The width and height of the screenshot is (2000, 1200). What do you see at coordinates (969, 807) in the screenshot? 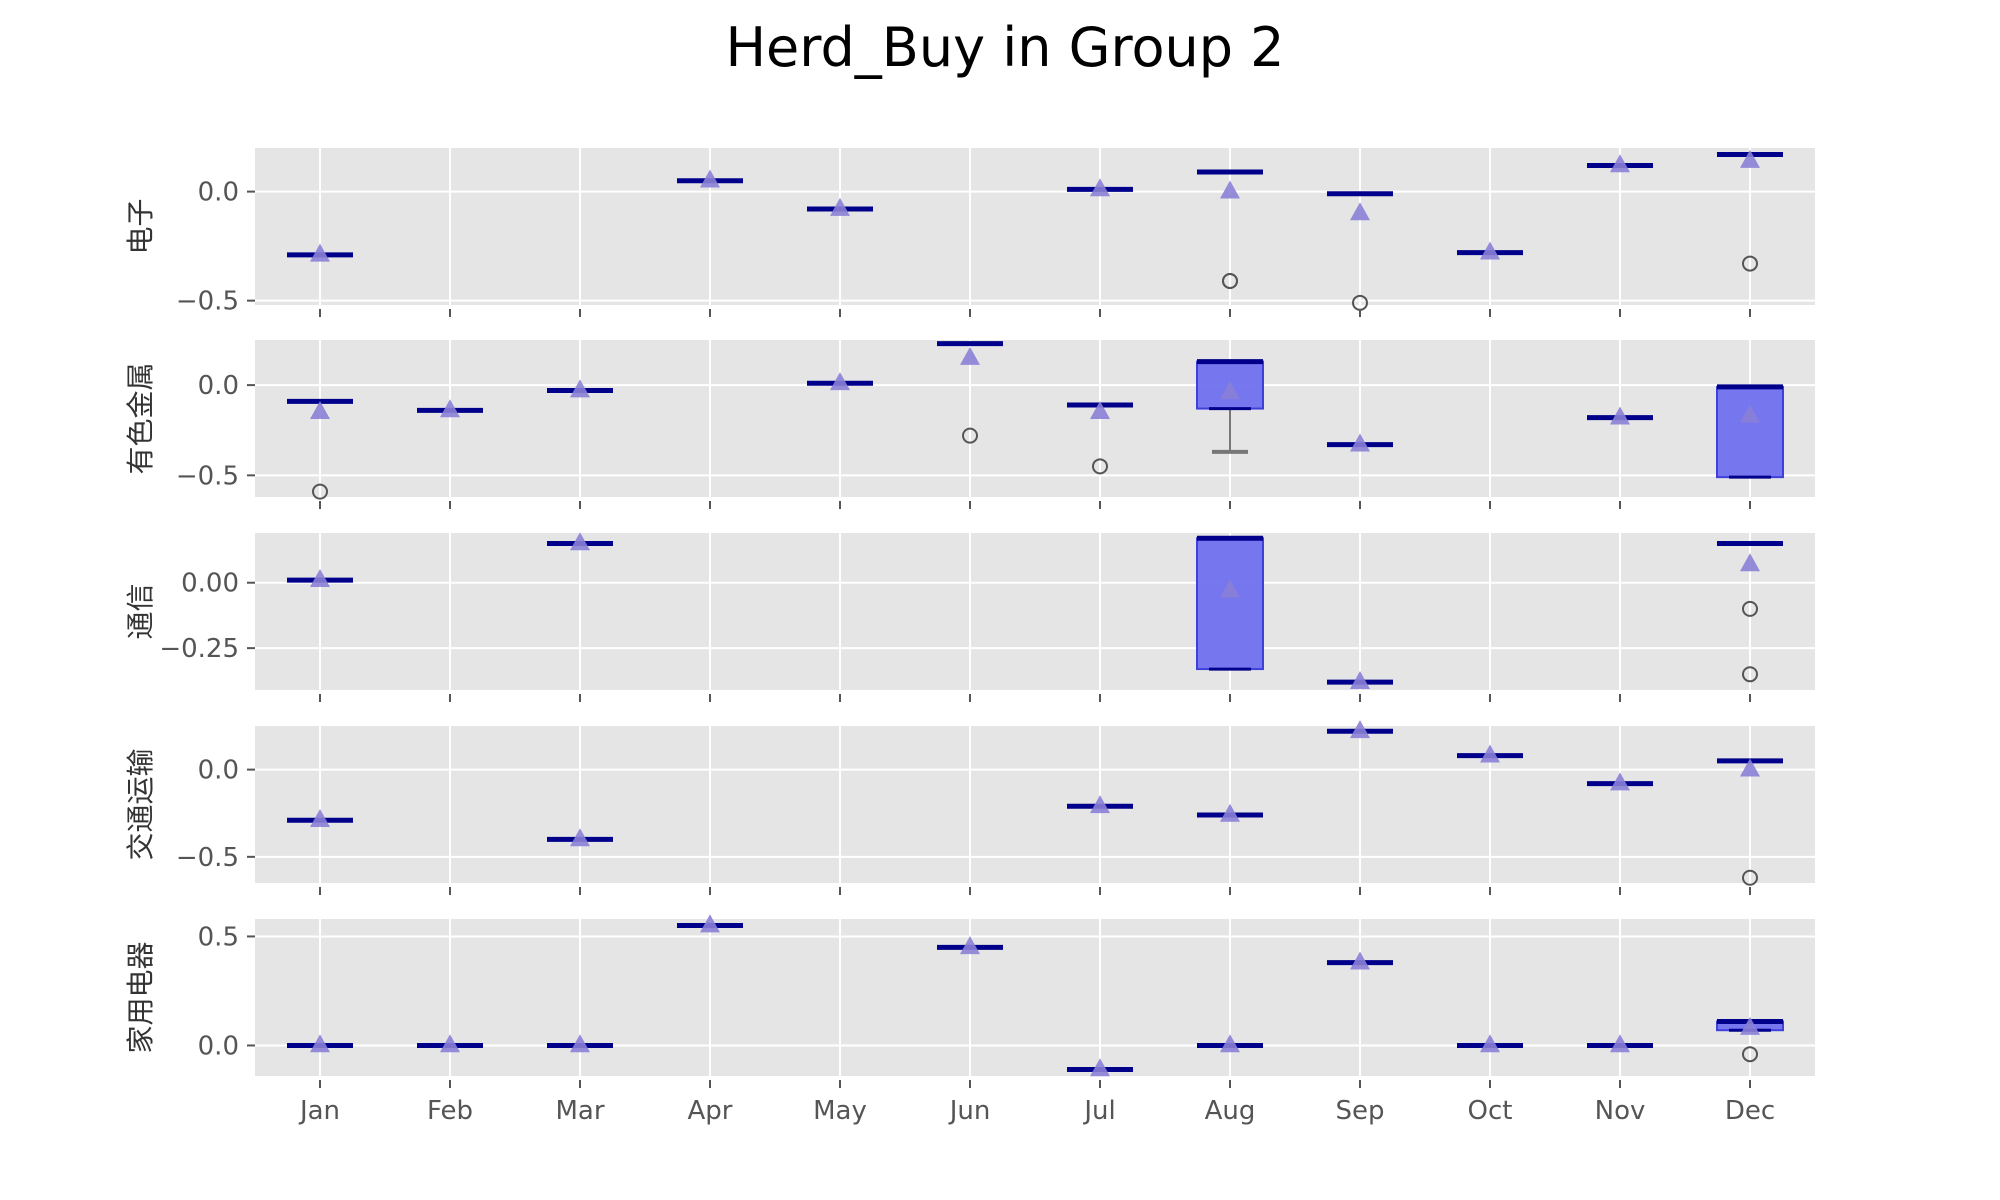
I see `panel-4: 0.0 −0.5 交通运输` at bounding box center [969, 807].